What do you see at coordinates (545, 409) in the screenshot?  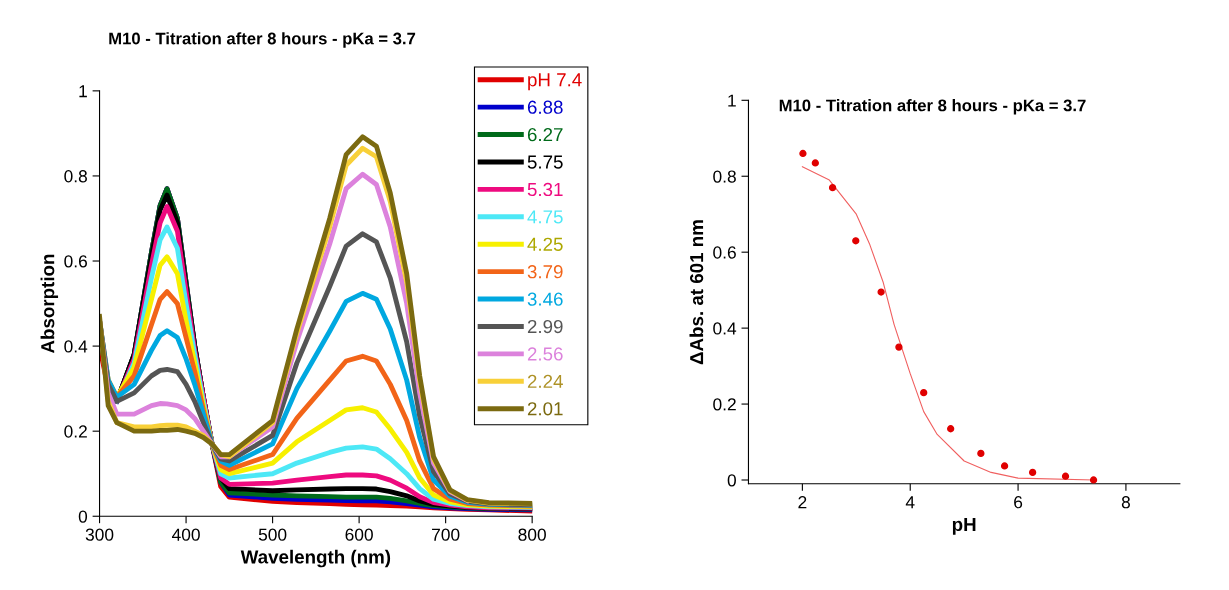 I see `legend-label: 2.01` at bounding box center [545, 409].